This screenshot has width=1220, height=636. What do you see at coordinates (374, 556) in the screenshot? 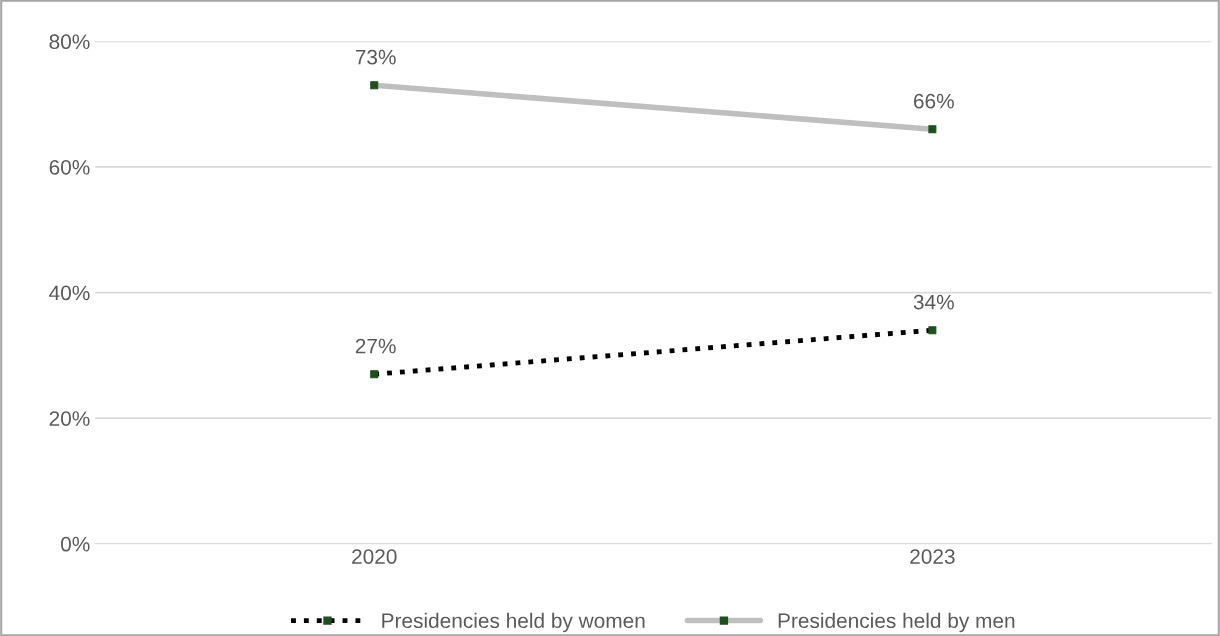
I see `x-tick-label: 2020` at bounding box center [374, 556].